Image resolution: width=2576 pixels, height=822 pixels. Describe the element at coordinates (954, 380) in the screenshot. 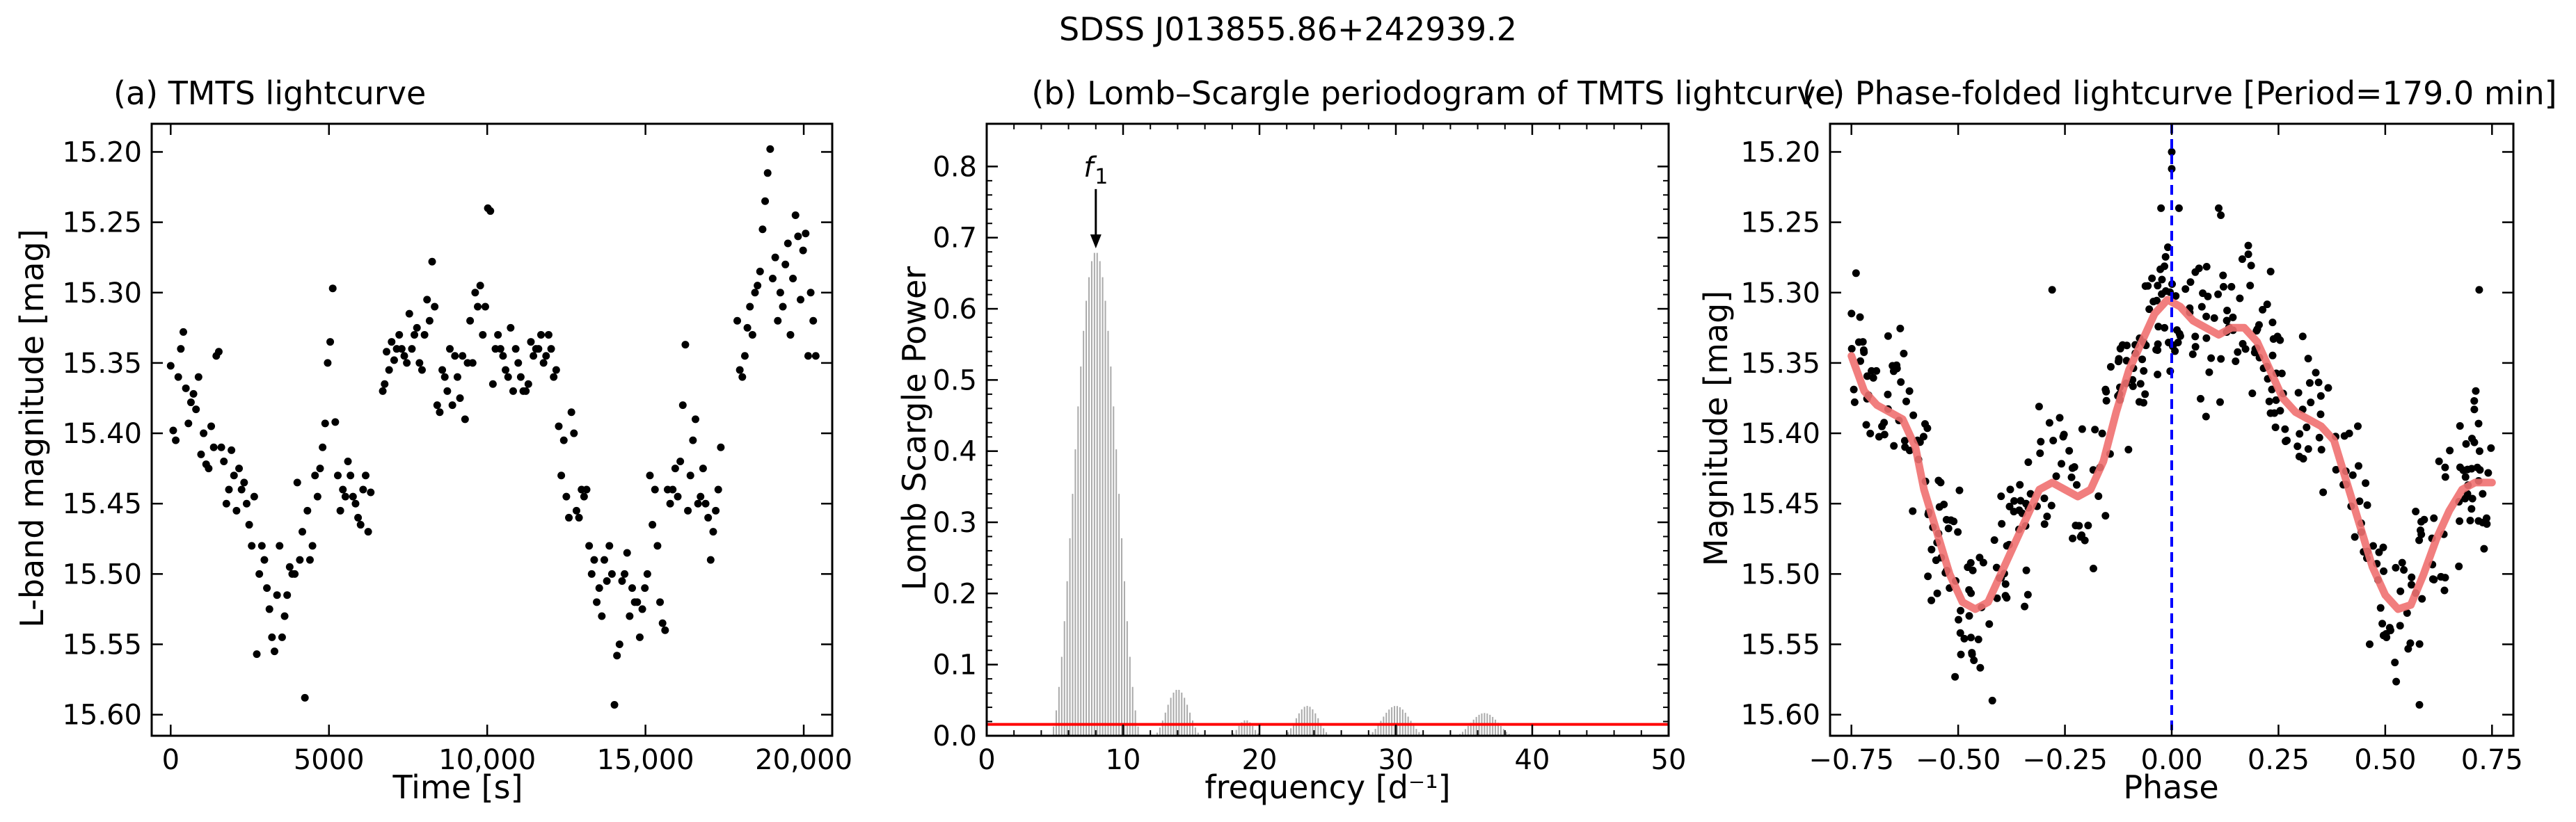

I see `panel-b-ytick-label: 0.5` at that location.